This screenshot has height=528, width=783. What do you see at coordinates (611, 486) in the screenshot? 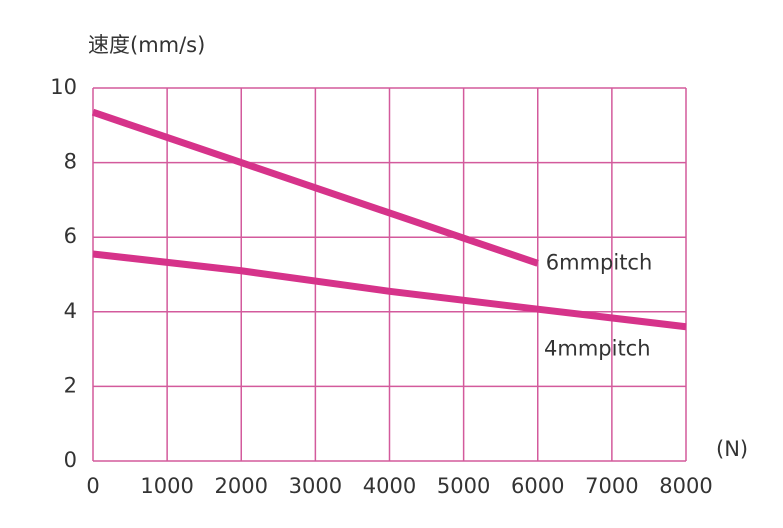
I see `x-tick-label: 7000` at bounding box center [611, 486].